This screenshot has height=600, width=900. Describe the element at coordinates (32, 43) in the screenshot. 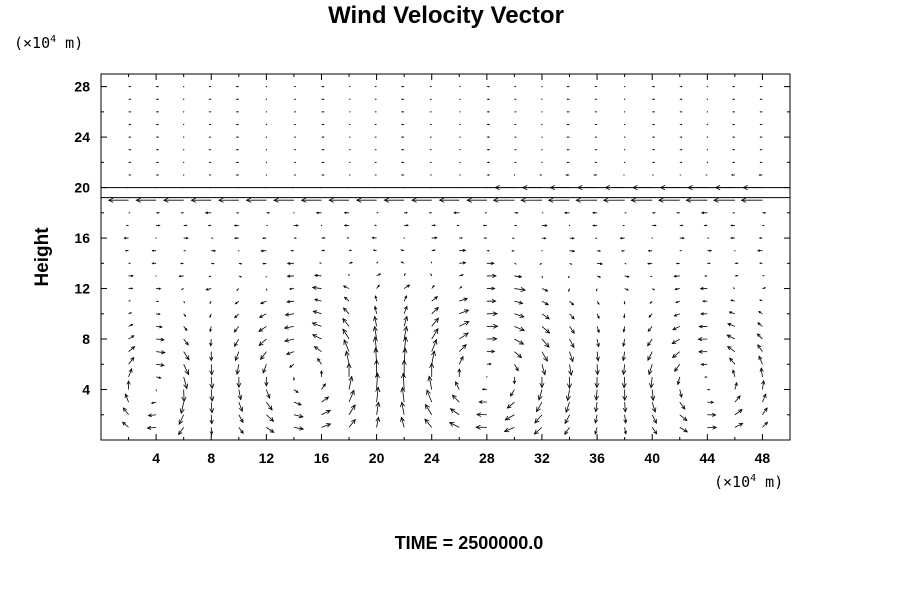

I see `y-unit-base: (×10` at that location.